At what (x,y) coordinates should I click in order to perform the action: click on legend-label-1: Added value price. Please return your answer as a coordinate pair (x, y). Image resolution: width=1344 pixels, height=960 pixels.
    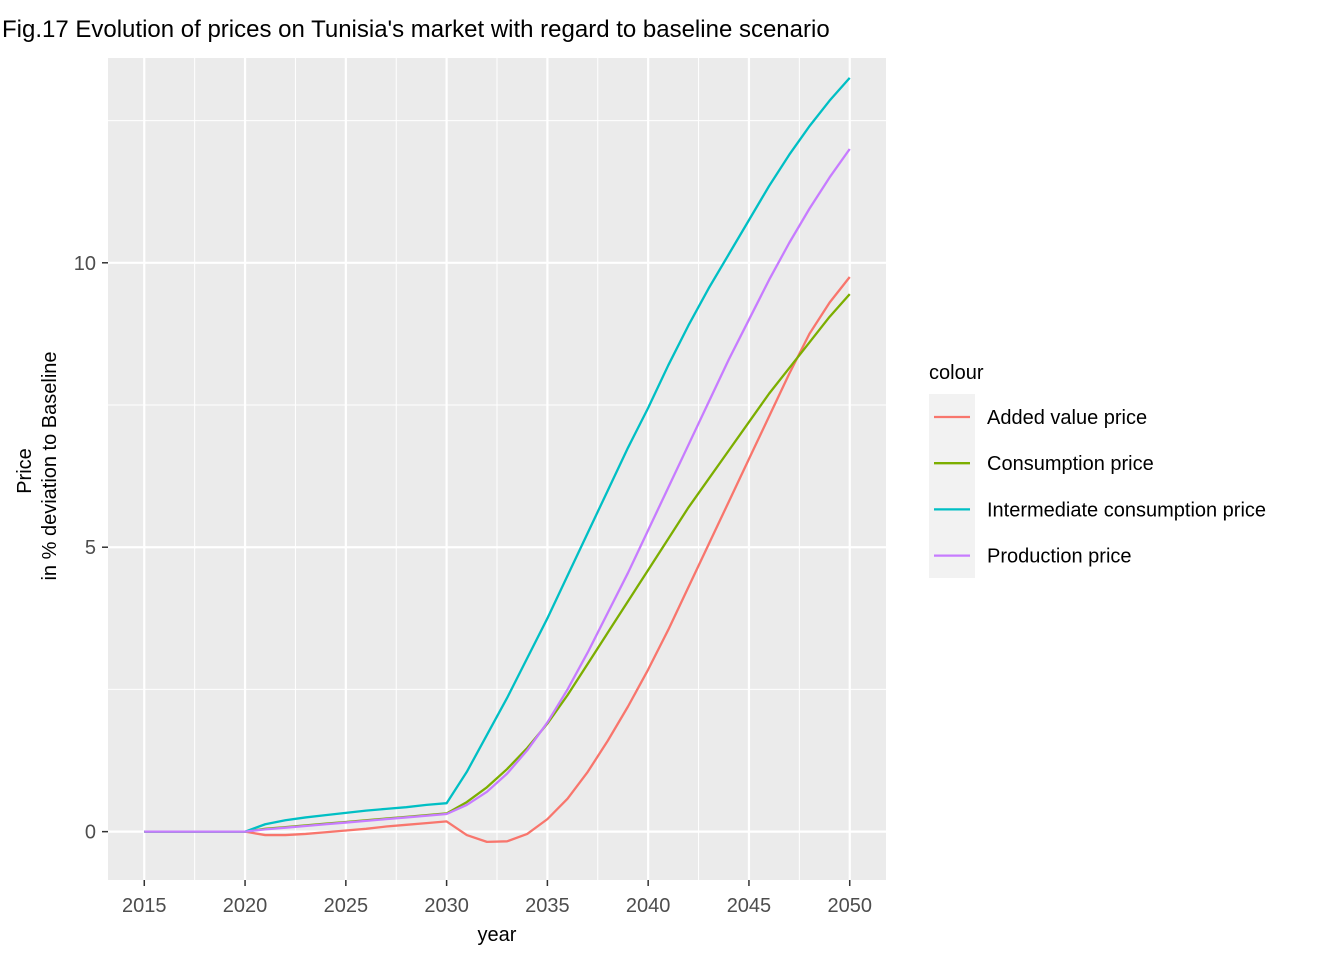
    Looking at the image, I should click on (1067, 418).